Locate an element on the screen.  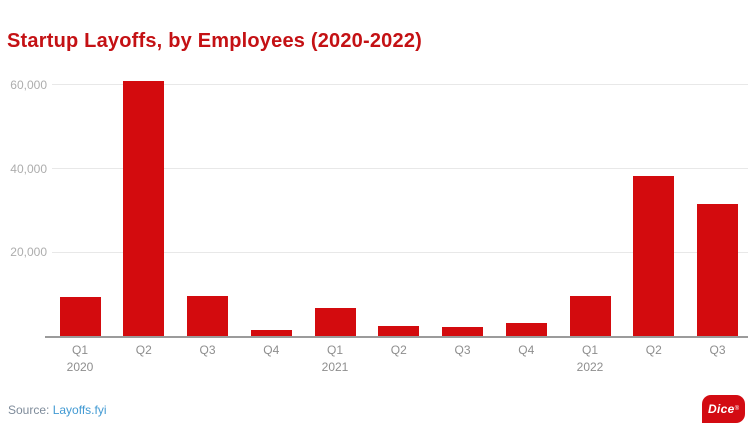
y-tick-label: 20,000 is located at coordinates (28, 252).